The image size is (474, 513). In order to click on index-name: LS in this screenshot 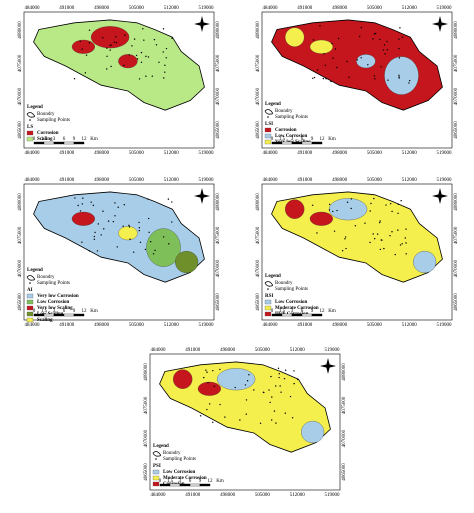, I will do `click(30, 127)`.